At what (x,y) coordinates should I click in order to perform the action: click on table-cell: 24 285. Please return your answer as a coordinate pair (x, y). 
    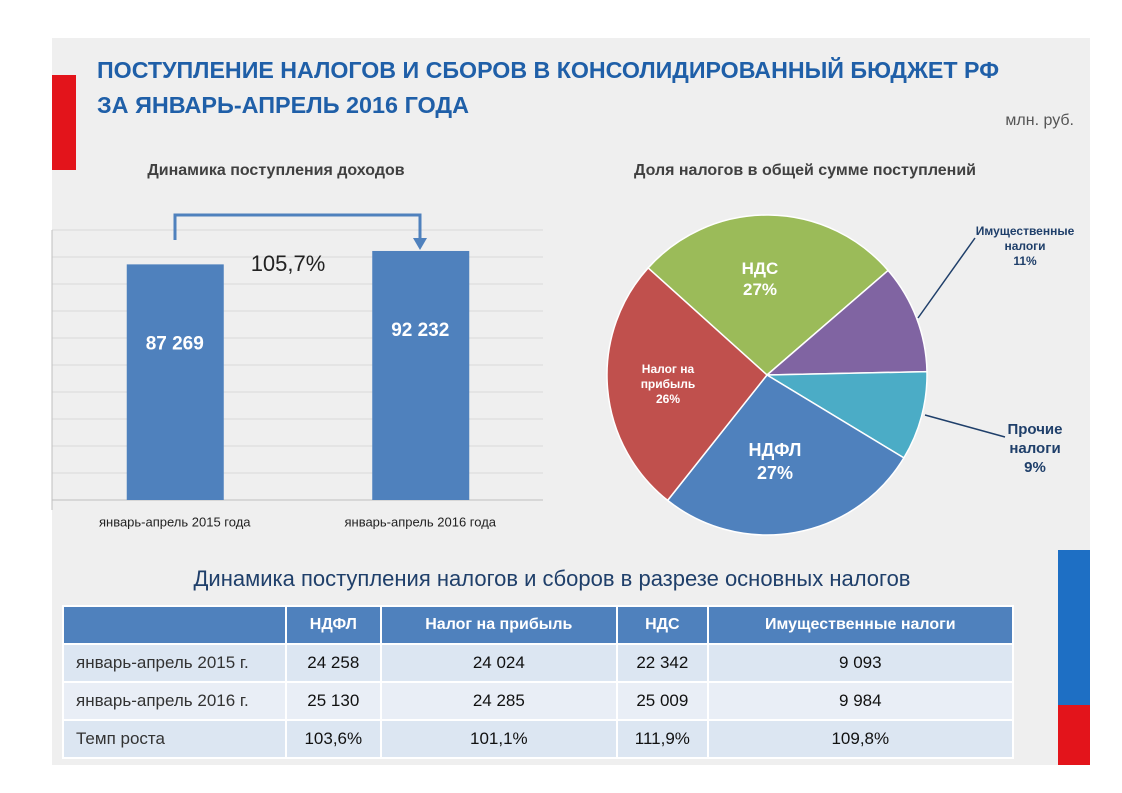
    Looking at the image, I should click on (499, 701).